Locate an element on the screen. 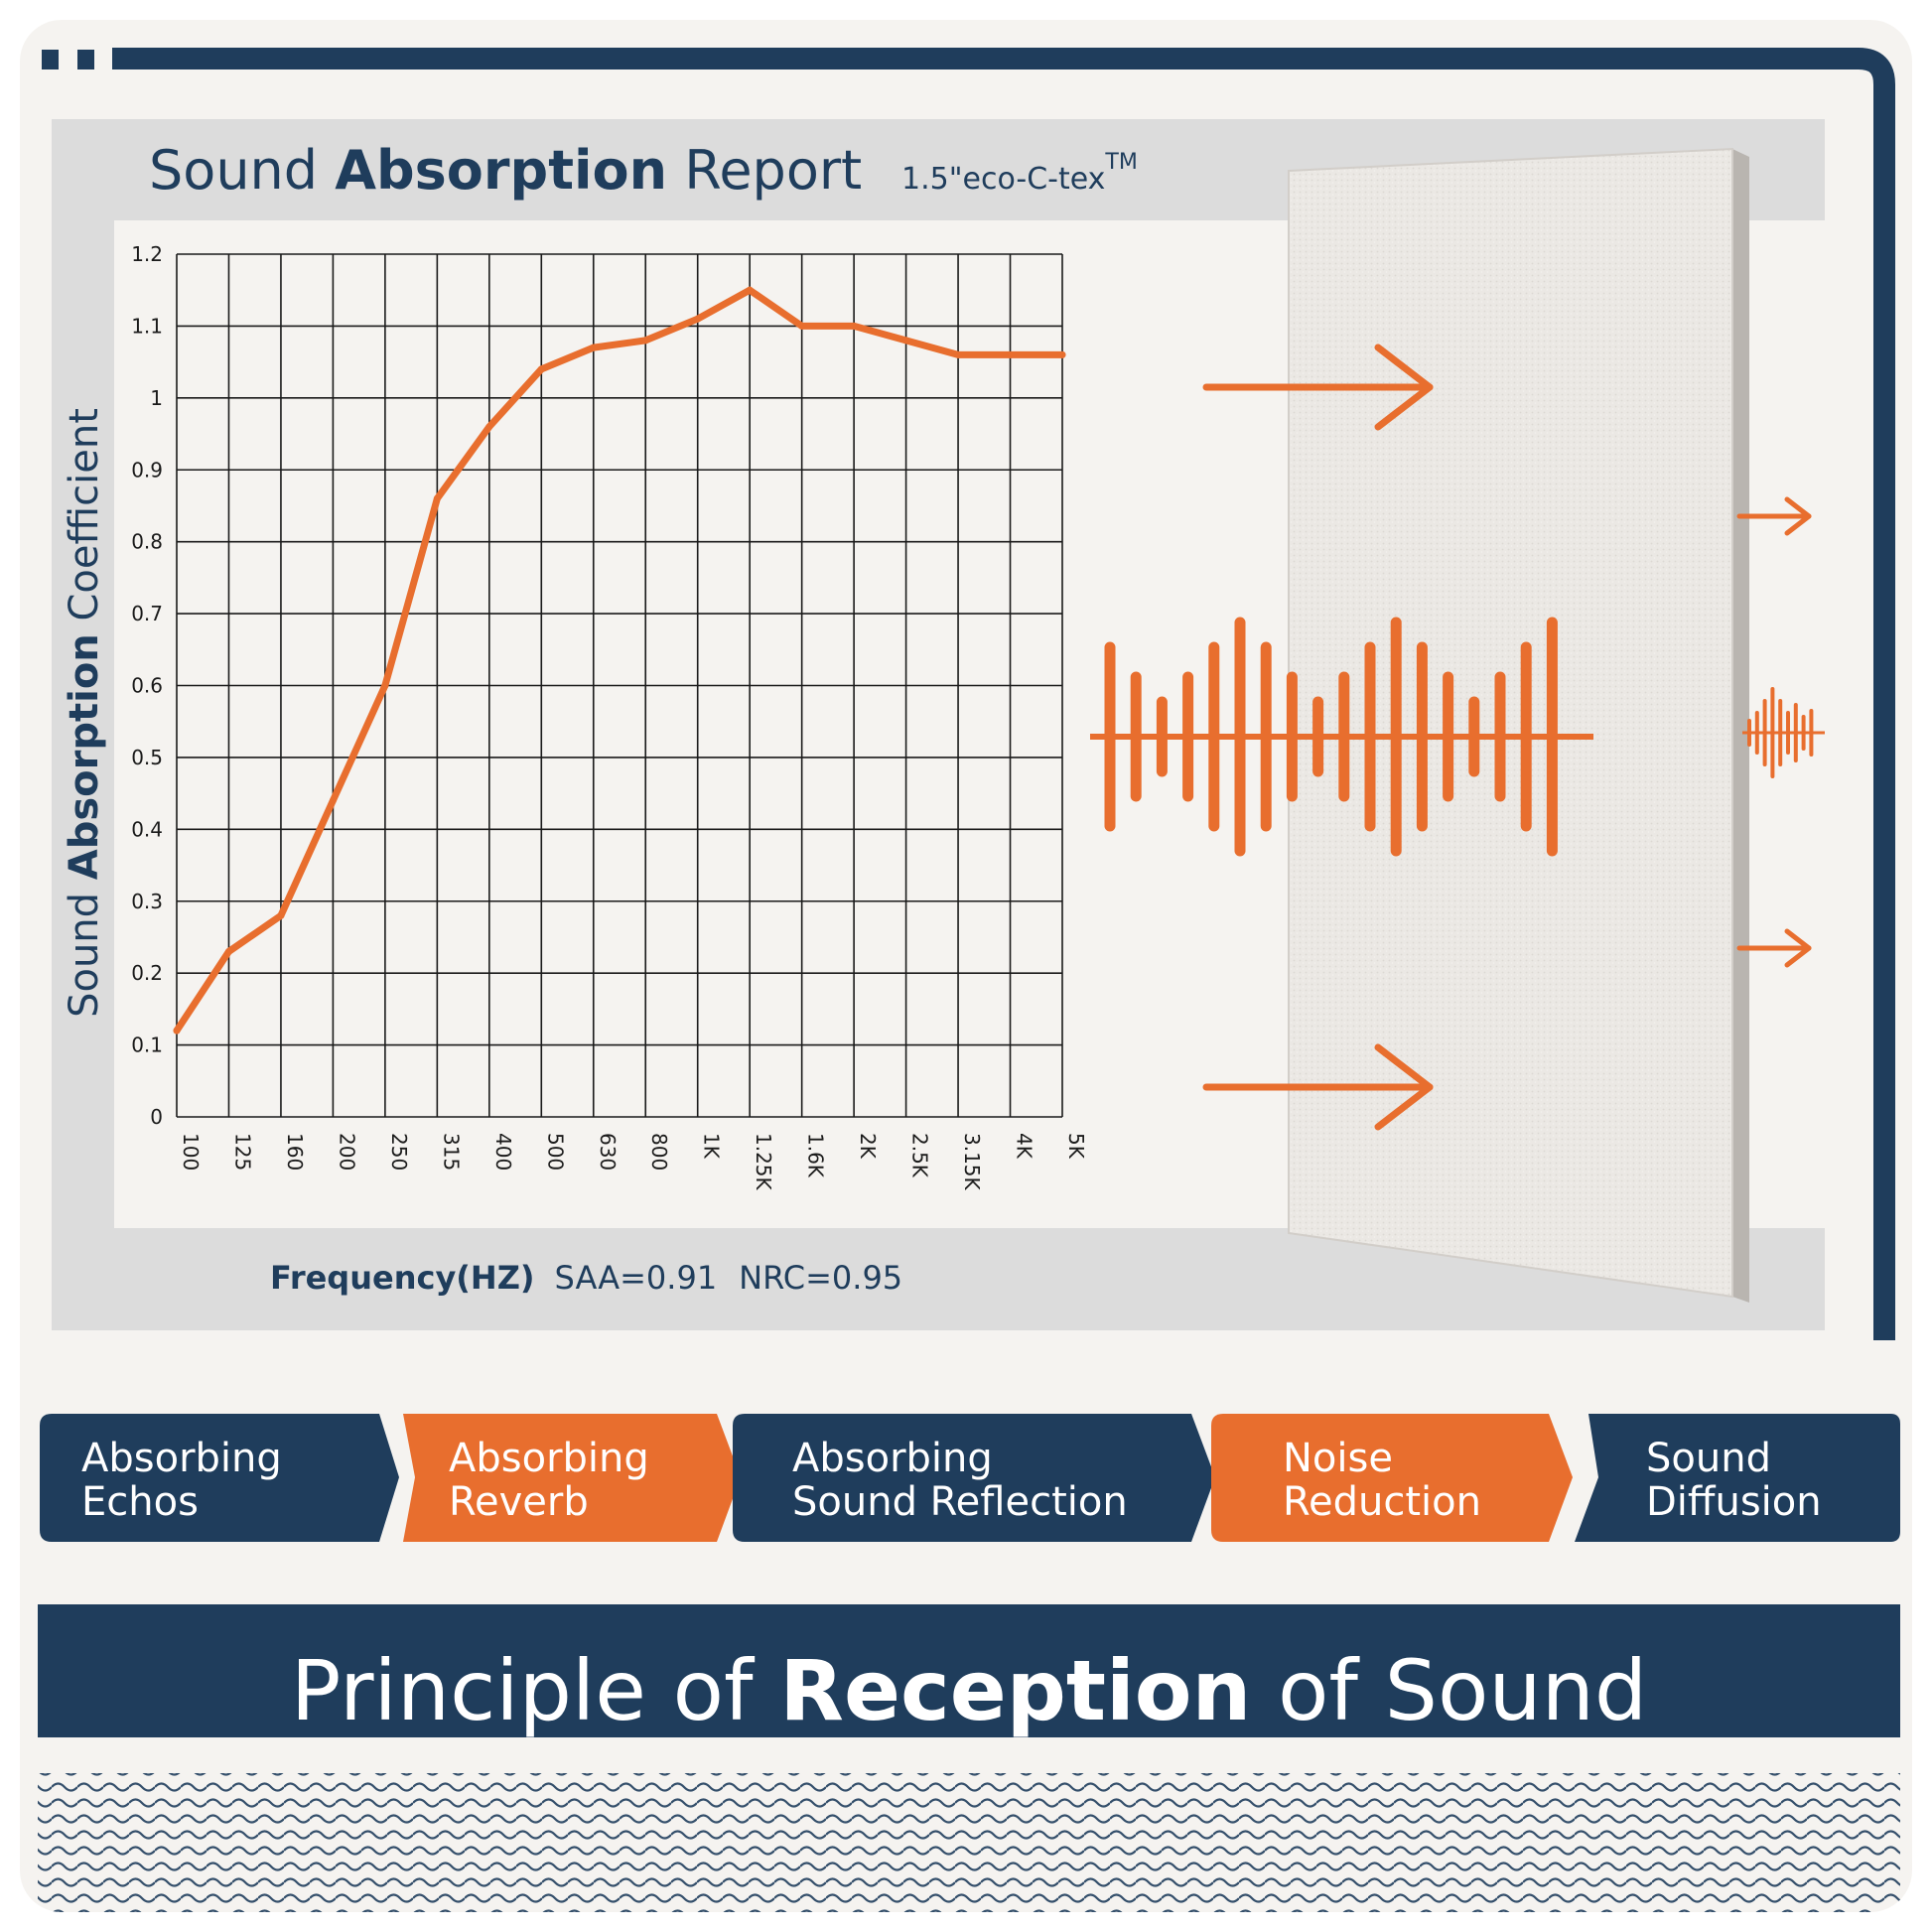 The image size is (1932, 1932). acoustic-panel-icon is located at coordinates (1518, 725).